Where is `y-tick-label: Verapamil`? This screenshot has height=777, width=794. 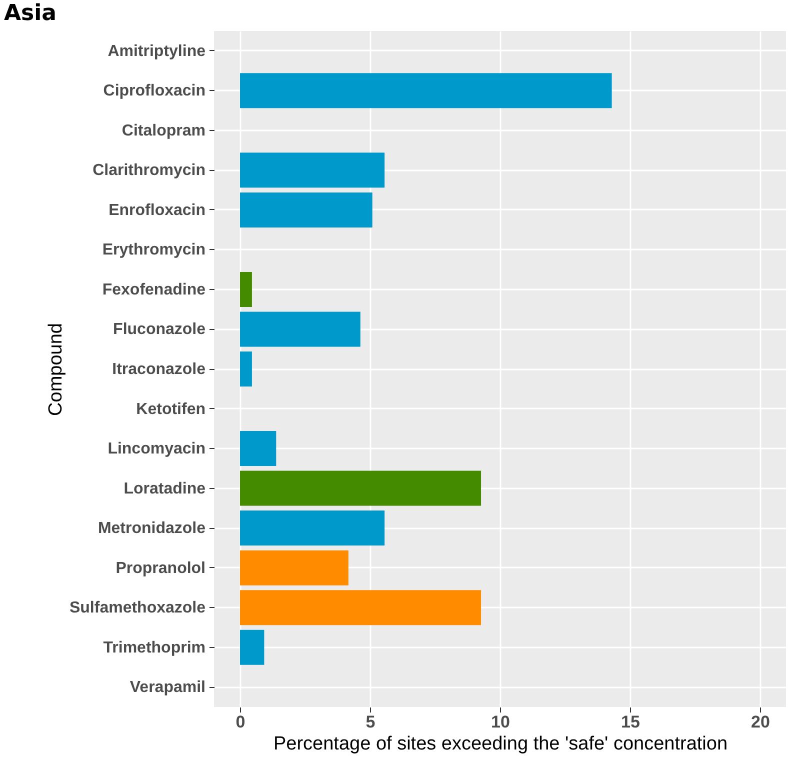
y-tick-label: Verapamil is located at coordinates (168, 687).